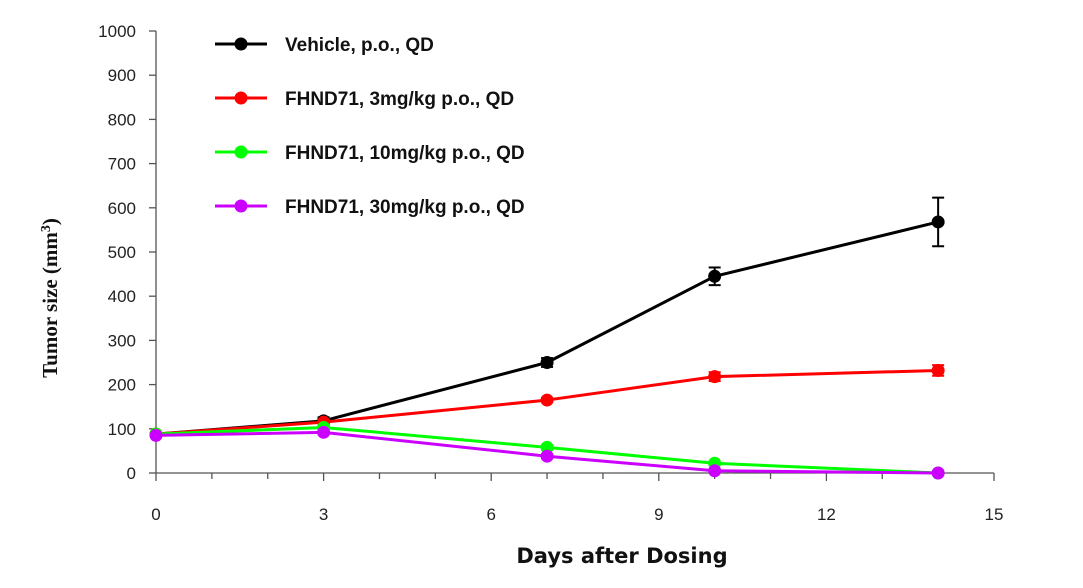  Describe the element at coordinates (621, 556) in the screenshot. I see `x-axis-title: Days after Dosing` at that location.